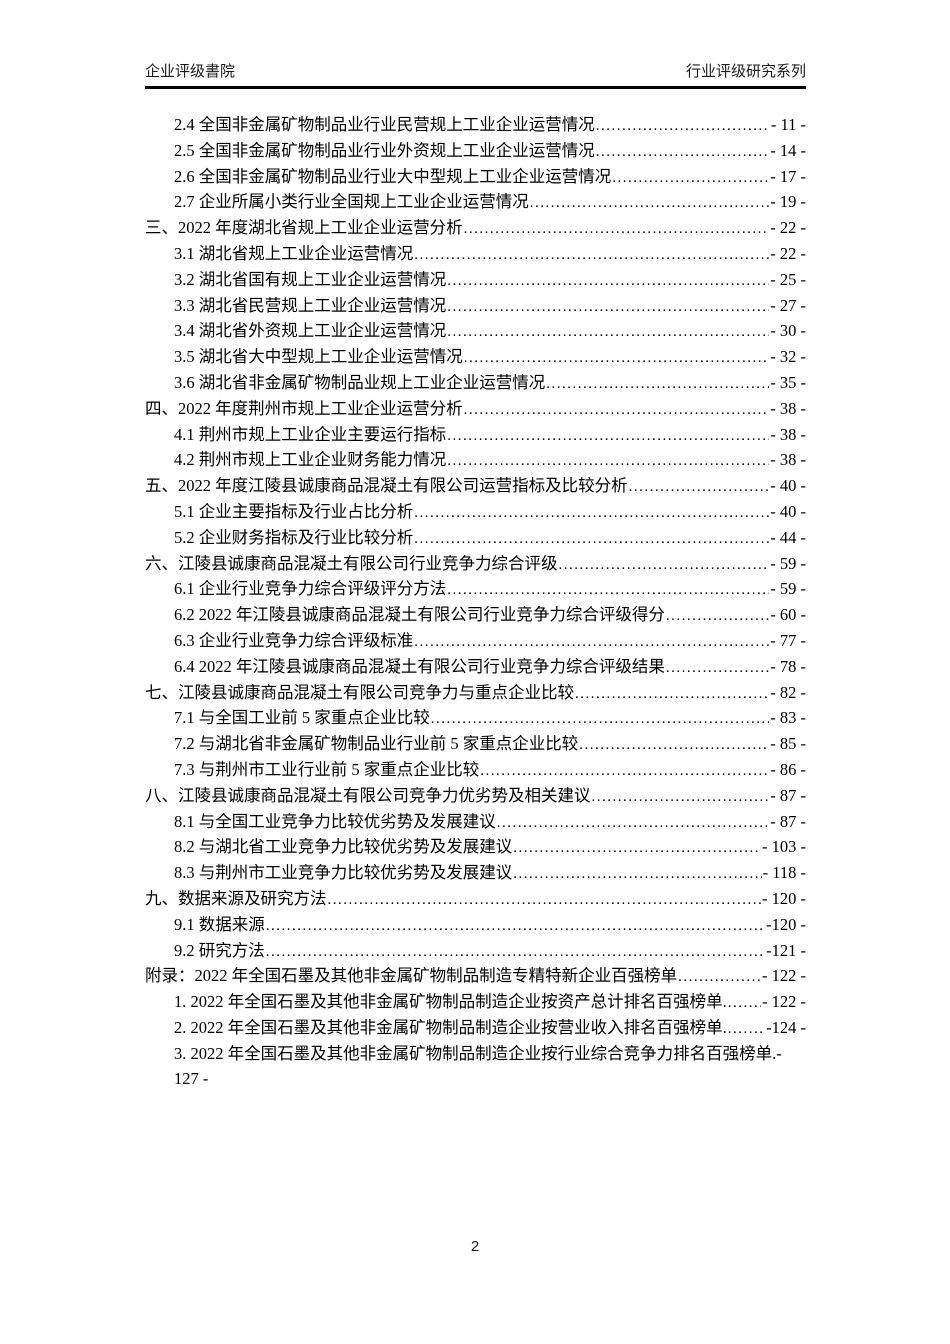 This screenshot has width=950, height=1344. I want to click on toc-entry-title: 8.1 与全国工业竞争力比较优劣势及发展建议, so click(335, 821).